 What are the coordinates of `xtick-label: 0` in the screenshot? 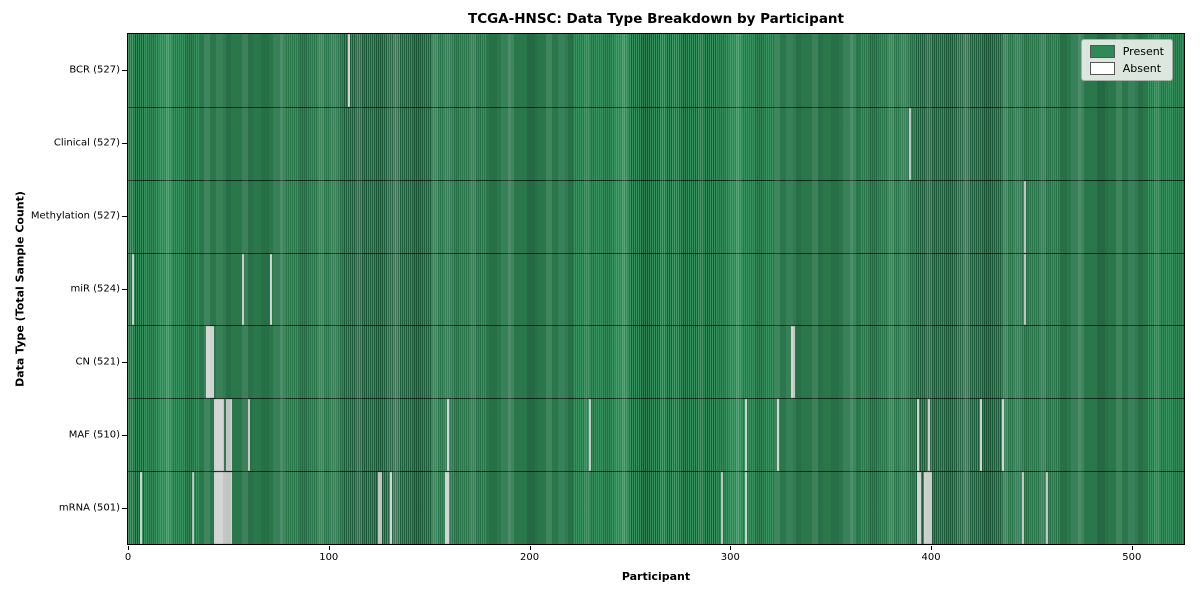 It's located at (128, 557).